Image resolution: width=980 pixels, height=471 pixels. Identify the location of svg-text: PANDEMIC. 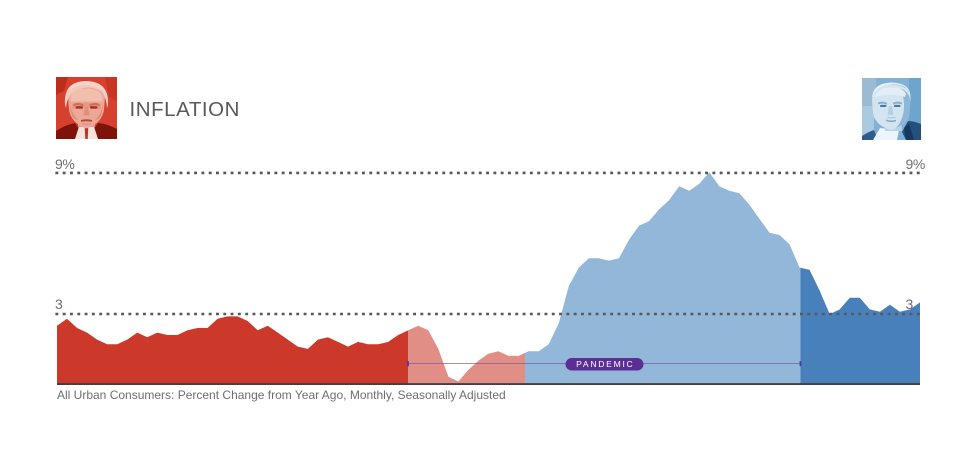
(605, 364).